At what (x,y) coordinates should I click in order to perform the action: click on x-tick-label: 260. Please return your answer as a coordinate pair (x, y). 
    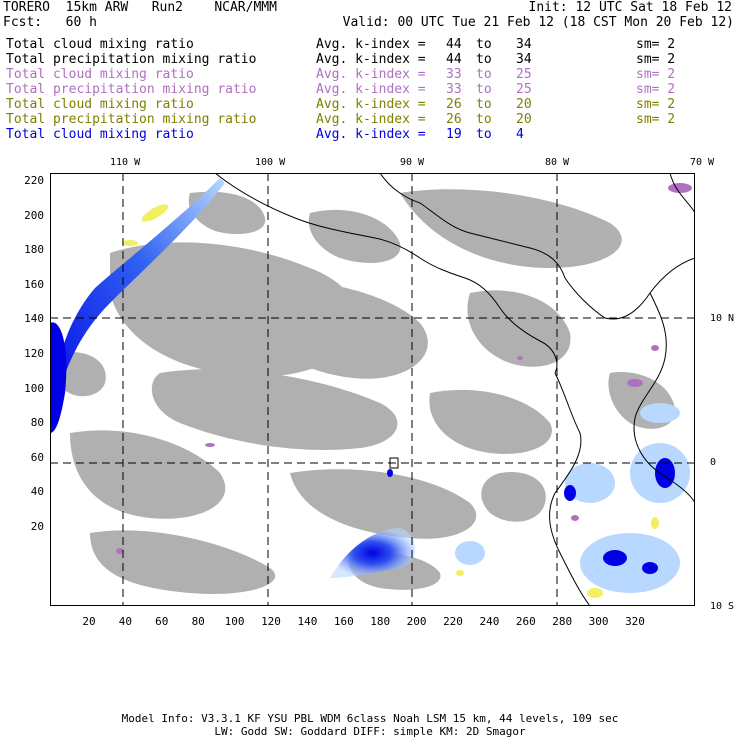
    Looking at the image, I should click on (525, 621).